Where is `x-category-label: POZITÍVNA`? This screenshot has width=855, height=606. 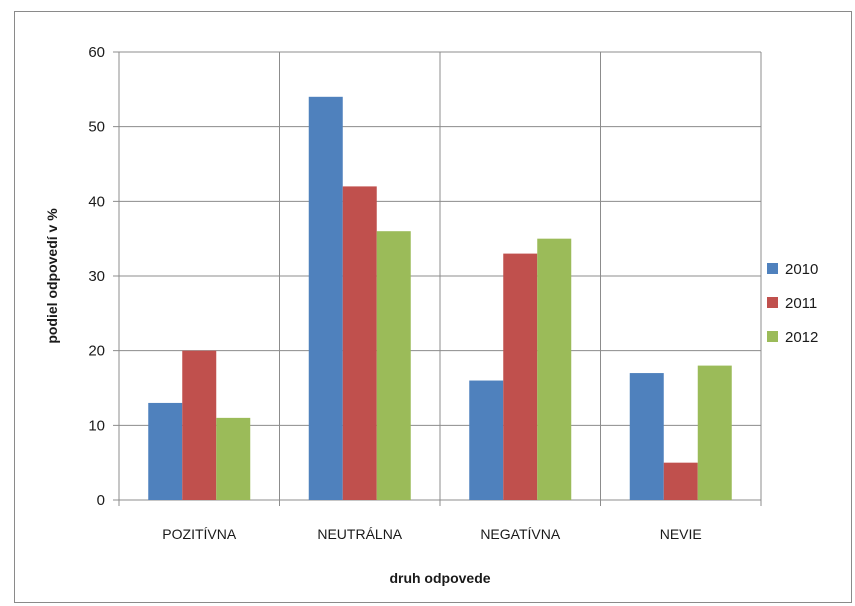
x-category-label: POZITÍVNA is located at coordinates (199, 534).